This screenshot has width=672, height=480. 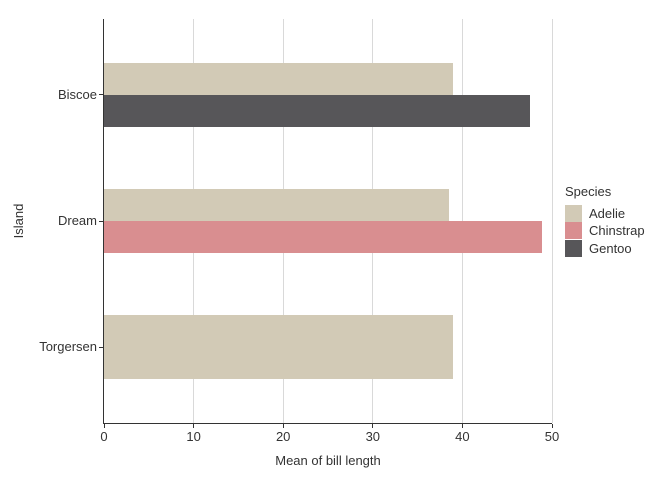 I want to click on bar-adelie-biscoe, so click(x=279, y=78).